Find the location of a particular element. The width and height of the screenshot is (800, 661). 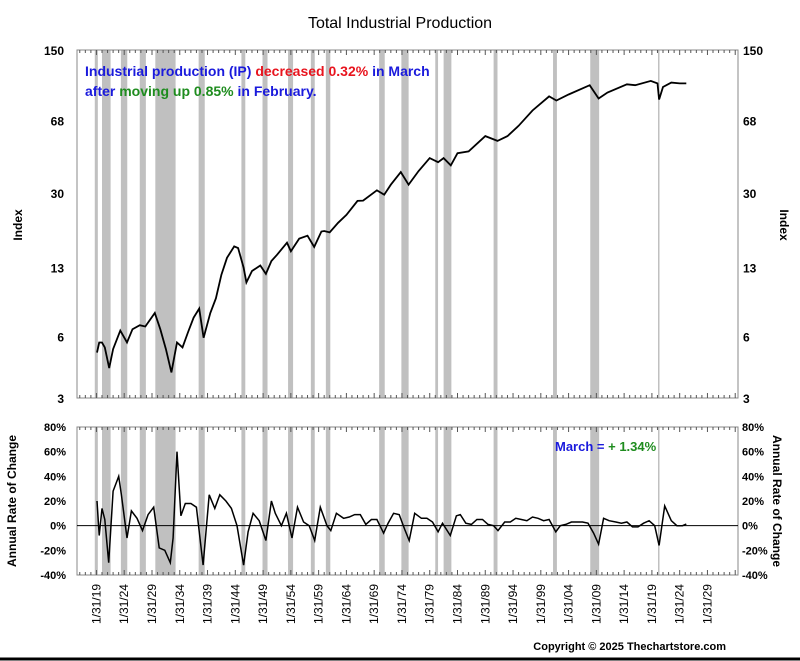

y-tick-label-right: 6 is located at coordinates (746, 337).